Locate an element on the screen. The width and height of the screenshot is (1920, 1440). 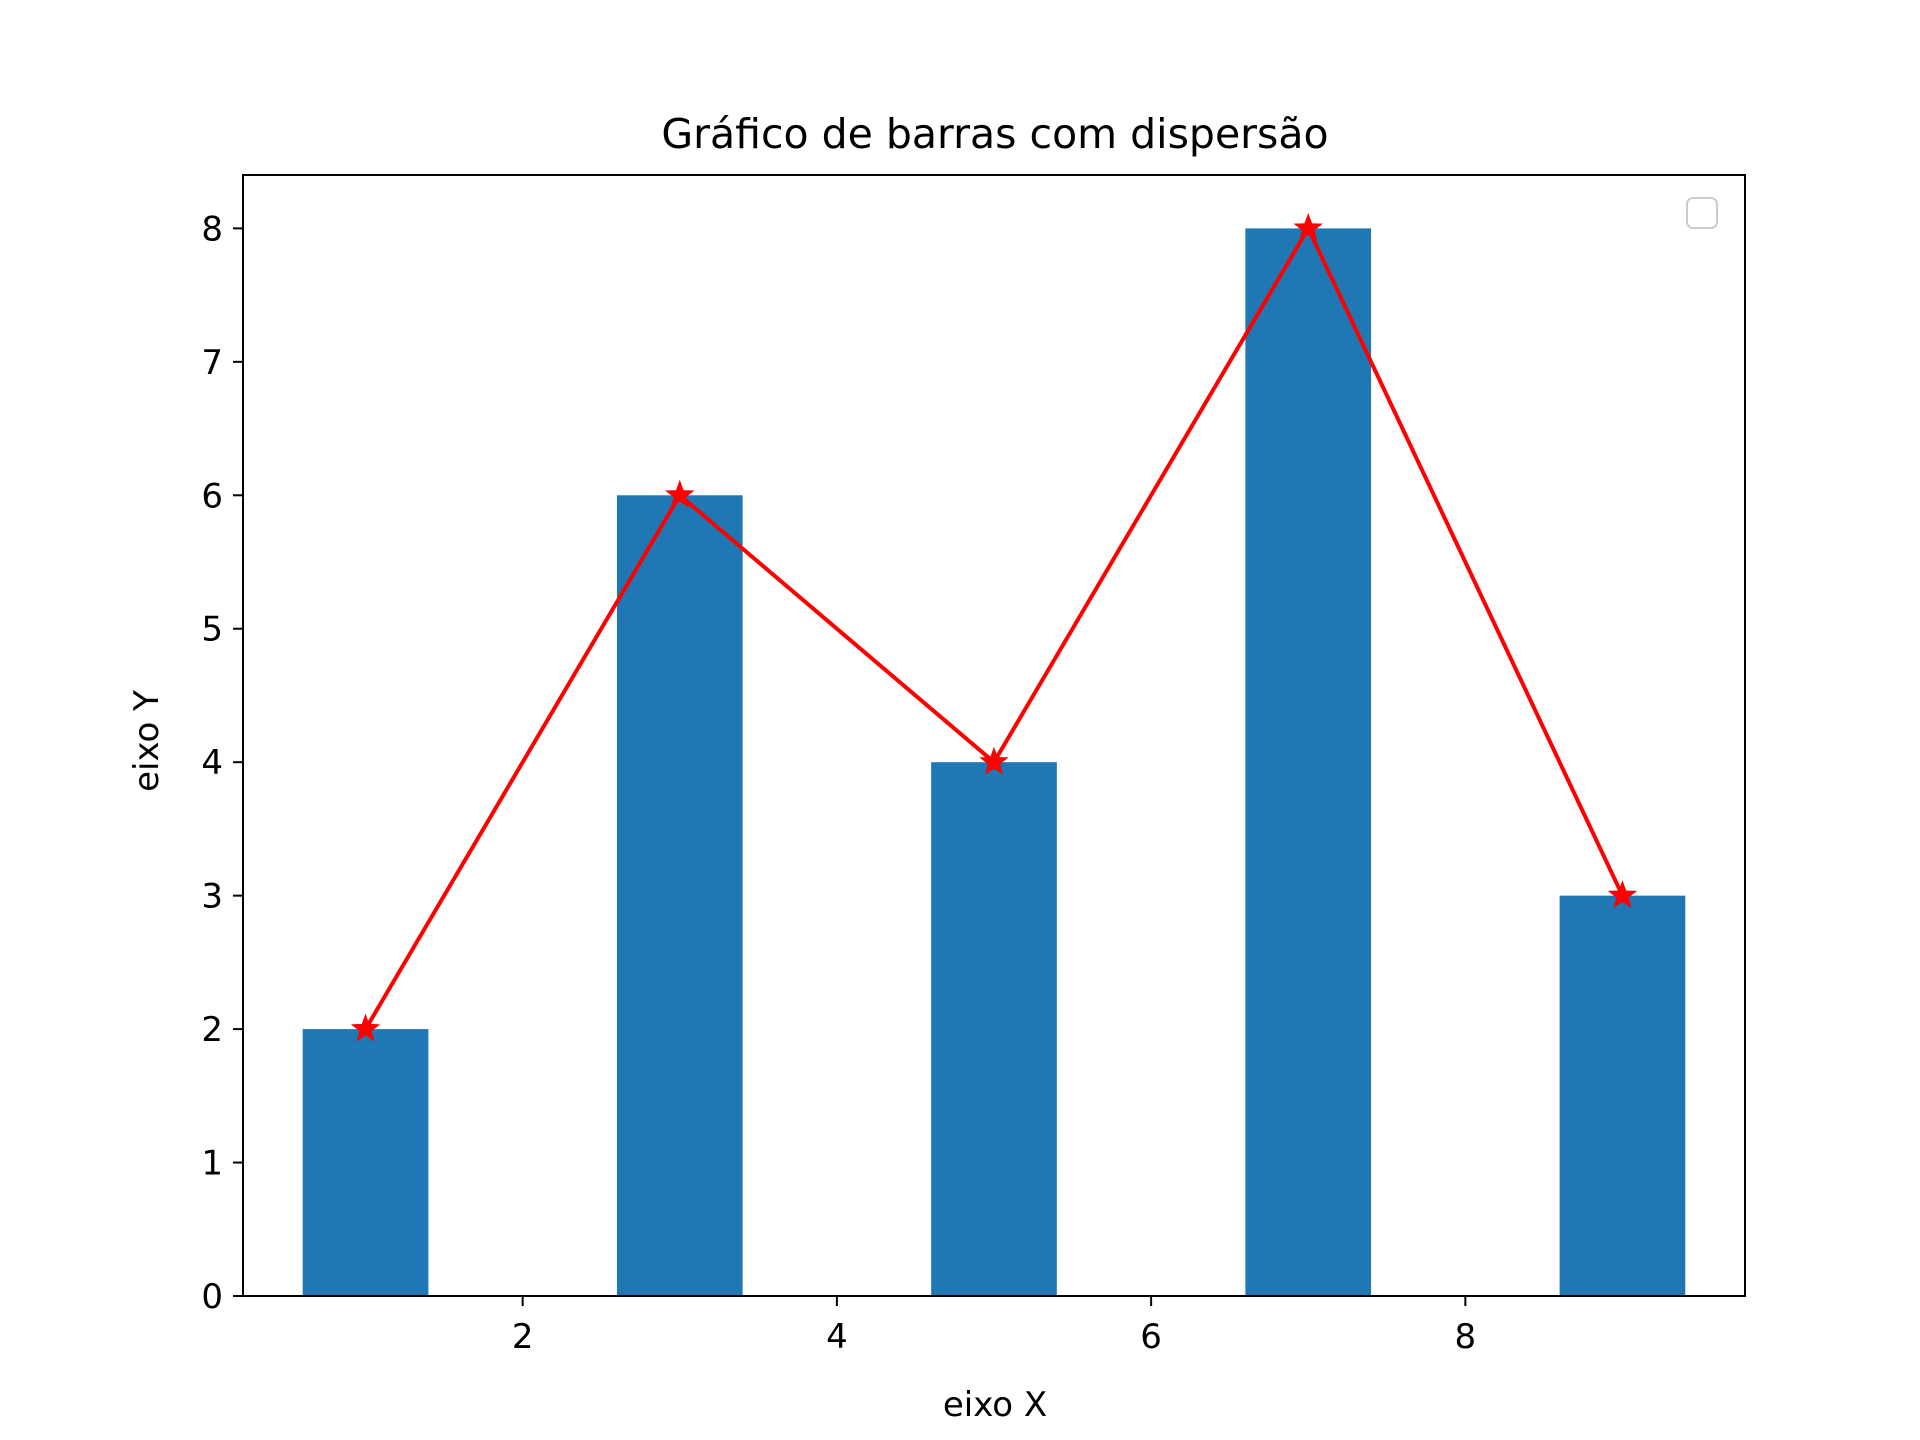
x-tick-label: 8 is located at coordinates (1466, 1337).